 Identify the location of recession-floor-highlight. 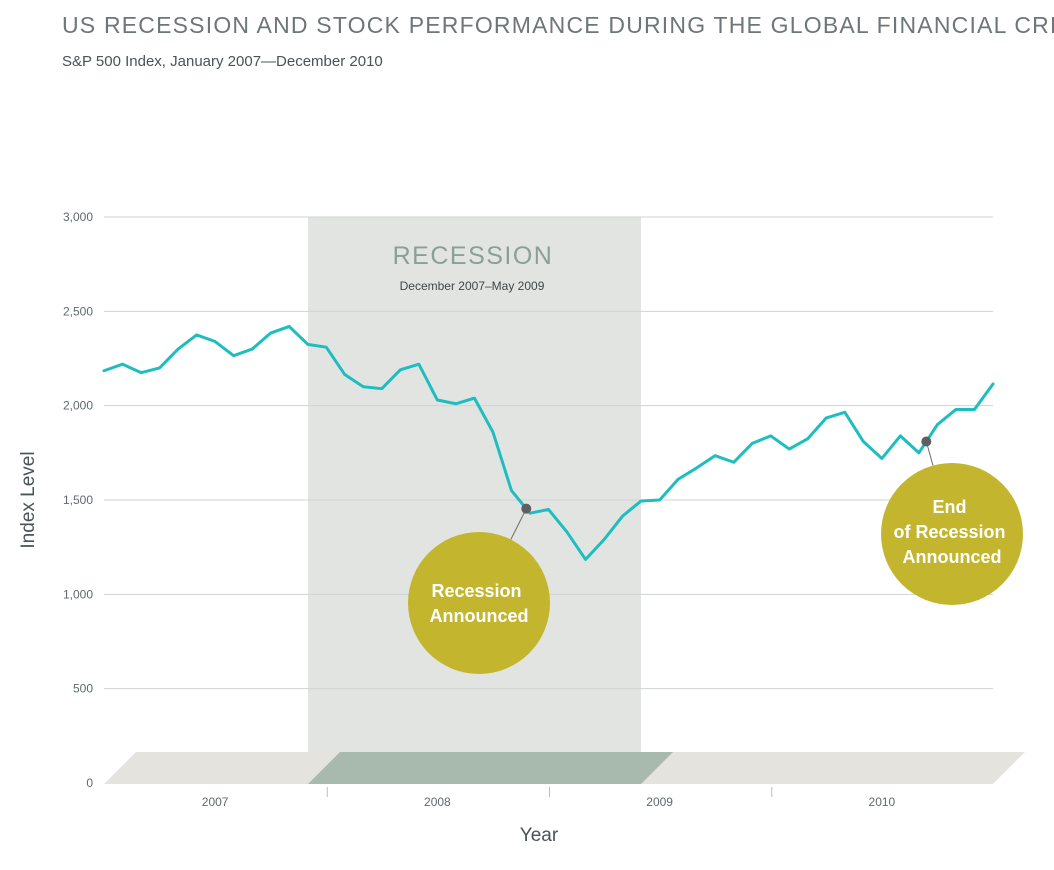
(490, 768).